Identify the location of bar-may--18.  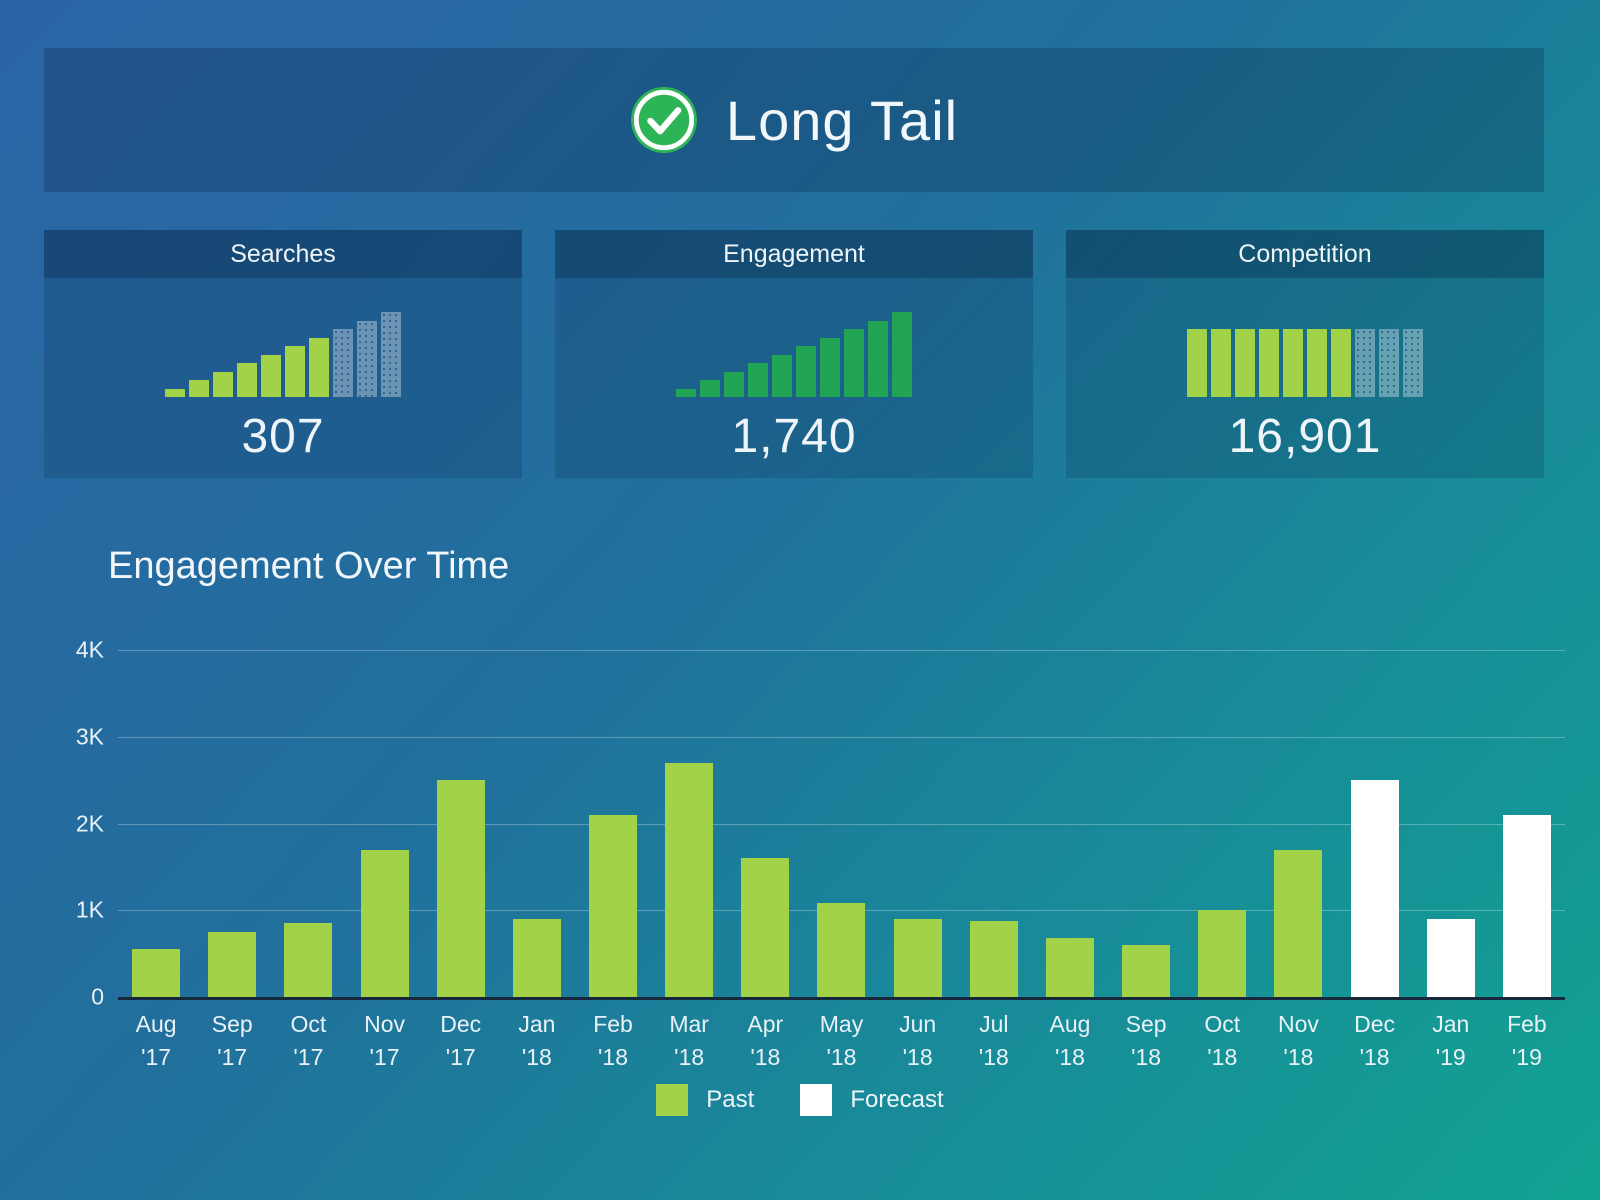
(841, 950).